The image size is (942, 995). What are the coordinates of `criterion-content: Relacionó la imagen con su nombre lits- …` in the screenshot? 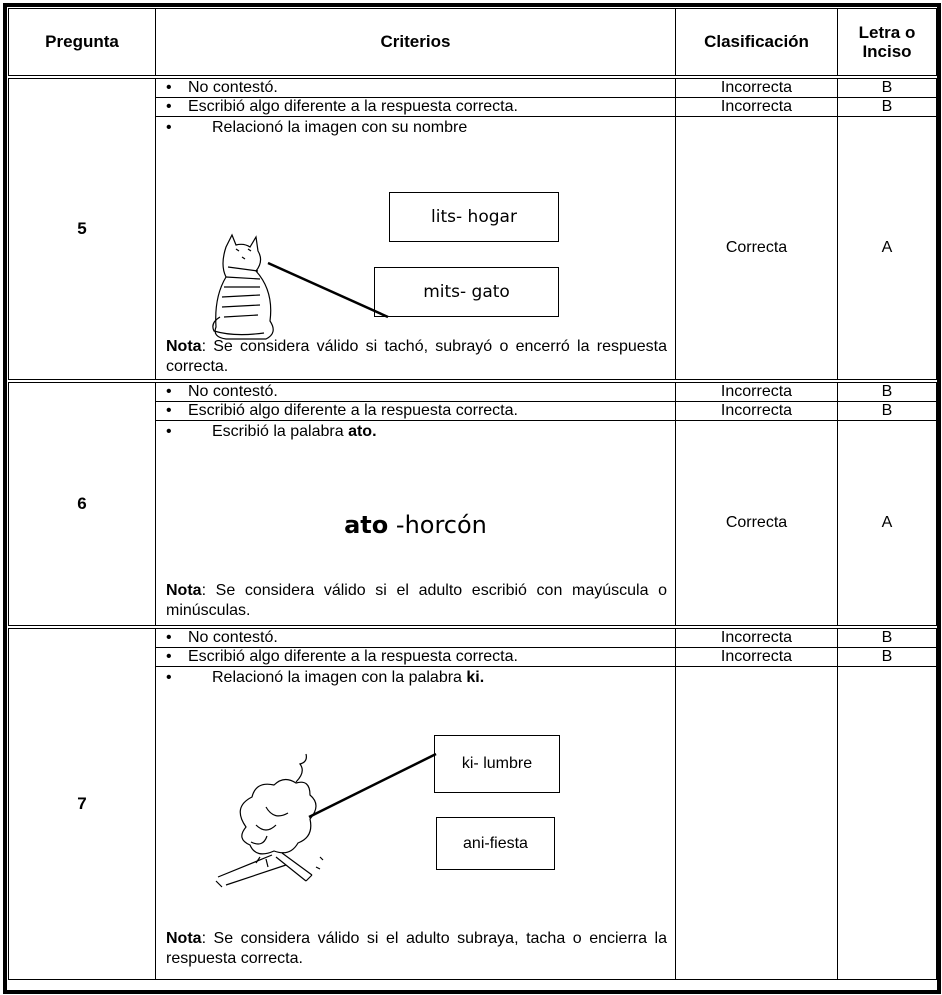 It's located at (415, 248).